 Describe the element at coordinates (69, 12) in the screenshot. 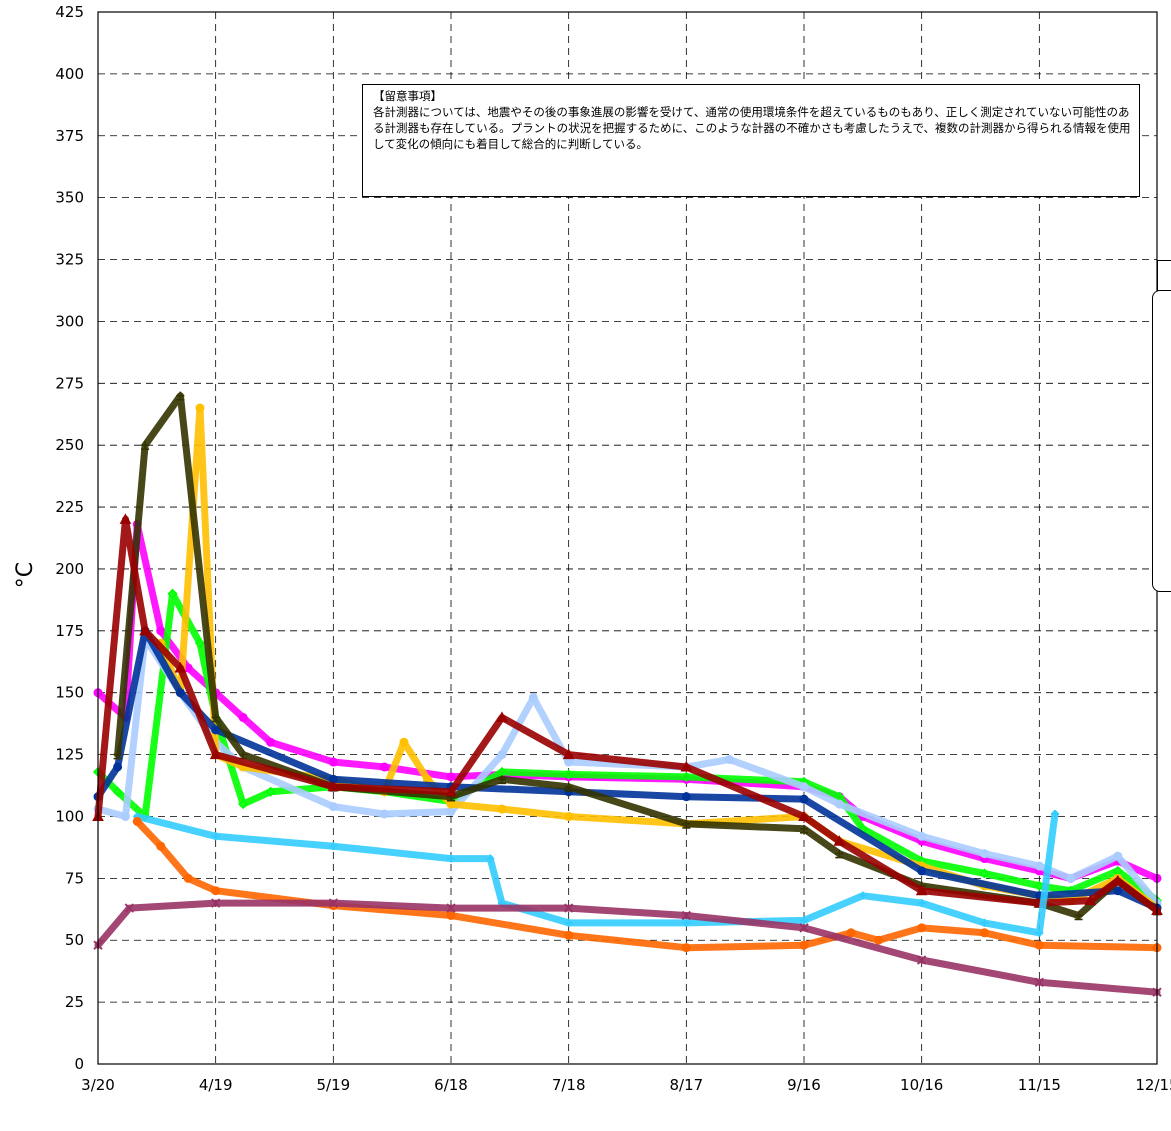

I see `y-tick-label: 425` at that location.